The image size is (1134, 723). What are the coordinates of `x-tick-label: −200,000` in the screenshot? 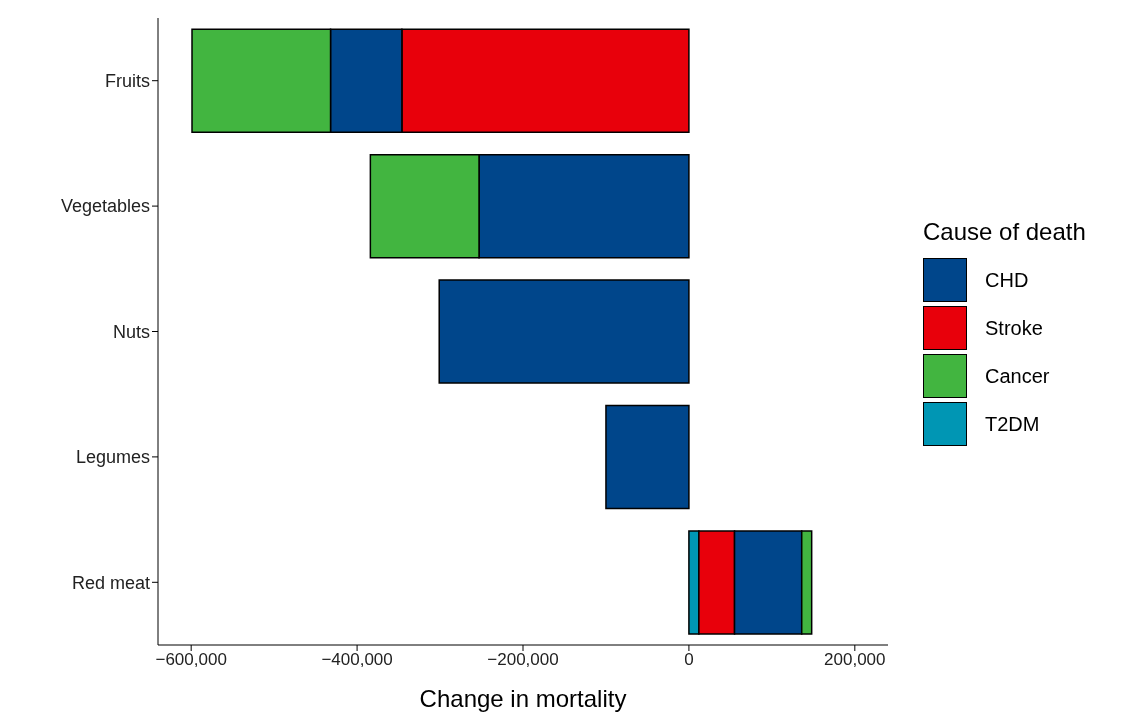 It's located at (523, 660).